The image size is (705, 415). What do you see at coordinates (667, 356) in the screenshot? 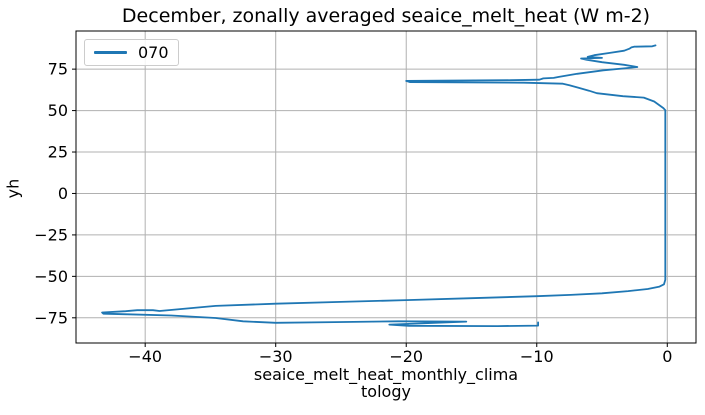
I see `x-tick-label: 0` at bounding box center [667, 356].